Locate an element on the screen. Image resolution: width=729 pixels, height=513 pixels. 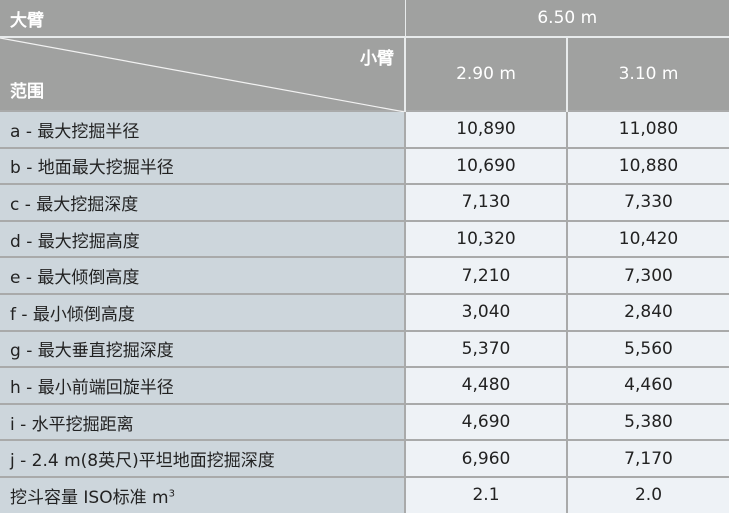
boom-label: 大臂 is located at coordinates (202, 19).